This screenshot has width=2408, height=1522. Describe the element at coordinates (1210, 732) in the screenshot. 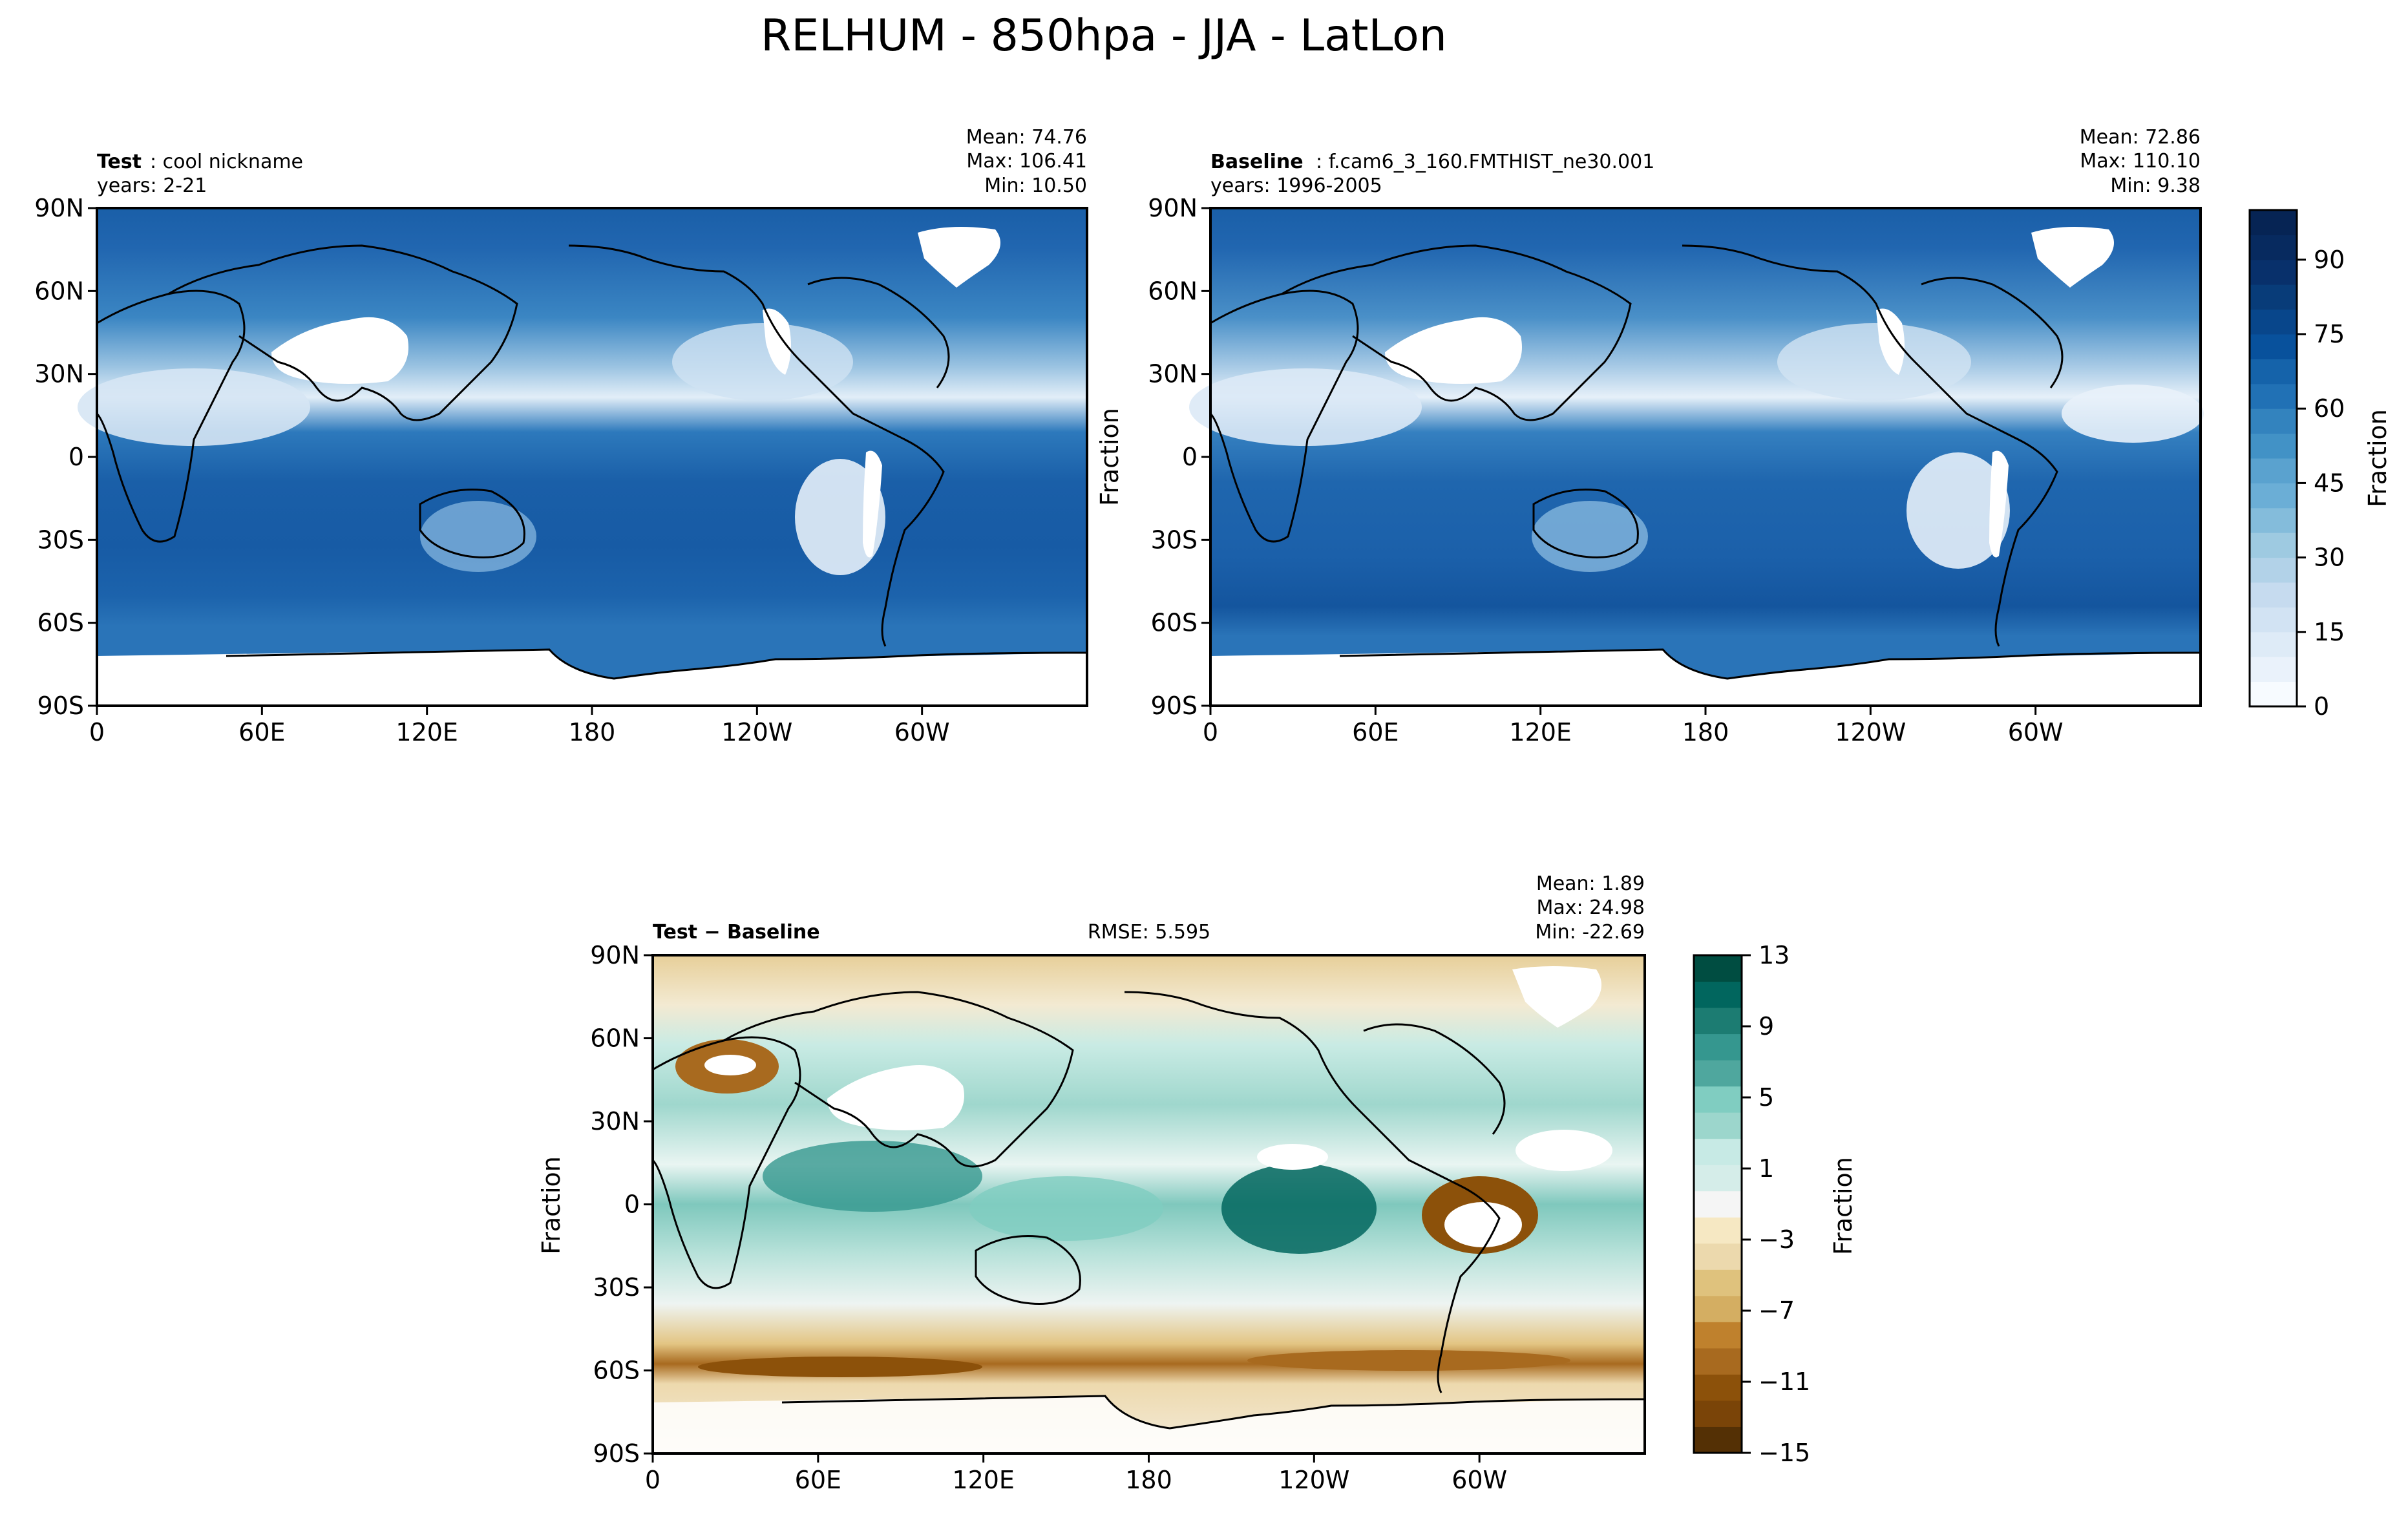

I see `baseline-xtick-label: 0` at that location.